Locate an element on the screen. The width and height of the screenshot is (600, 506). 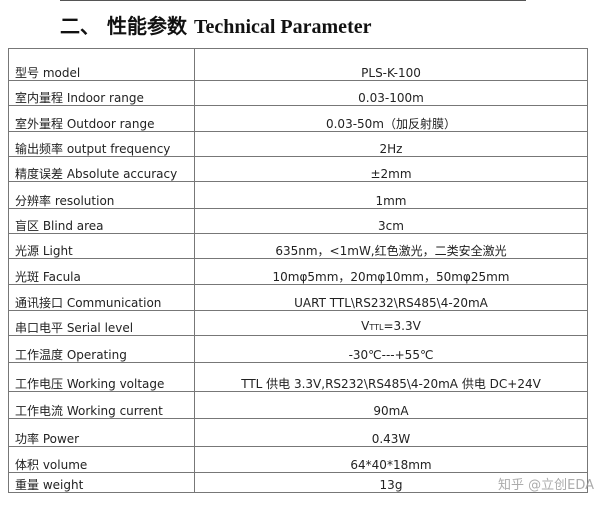
param-value: 3cm is located at coordinates (391, 221).